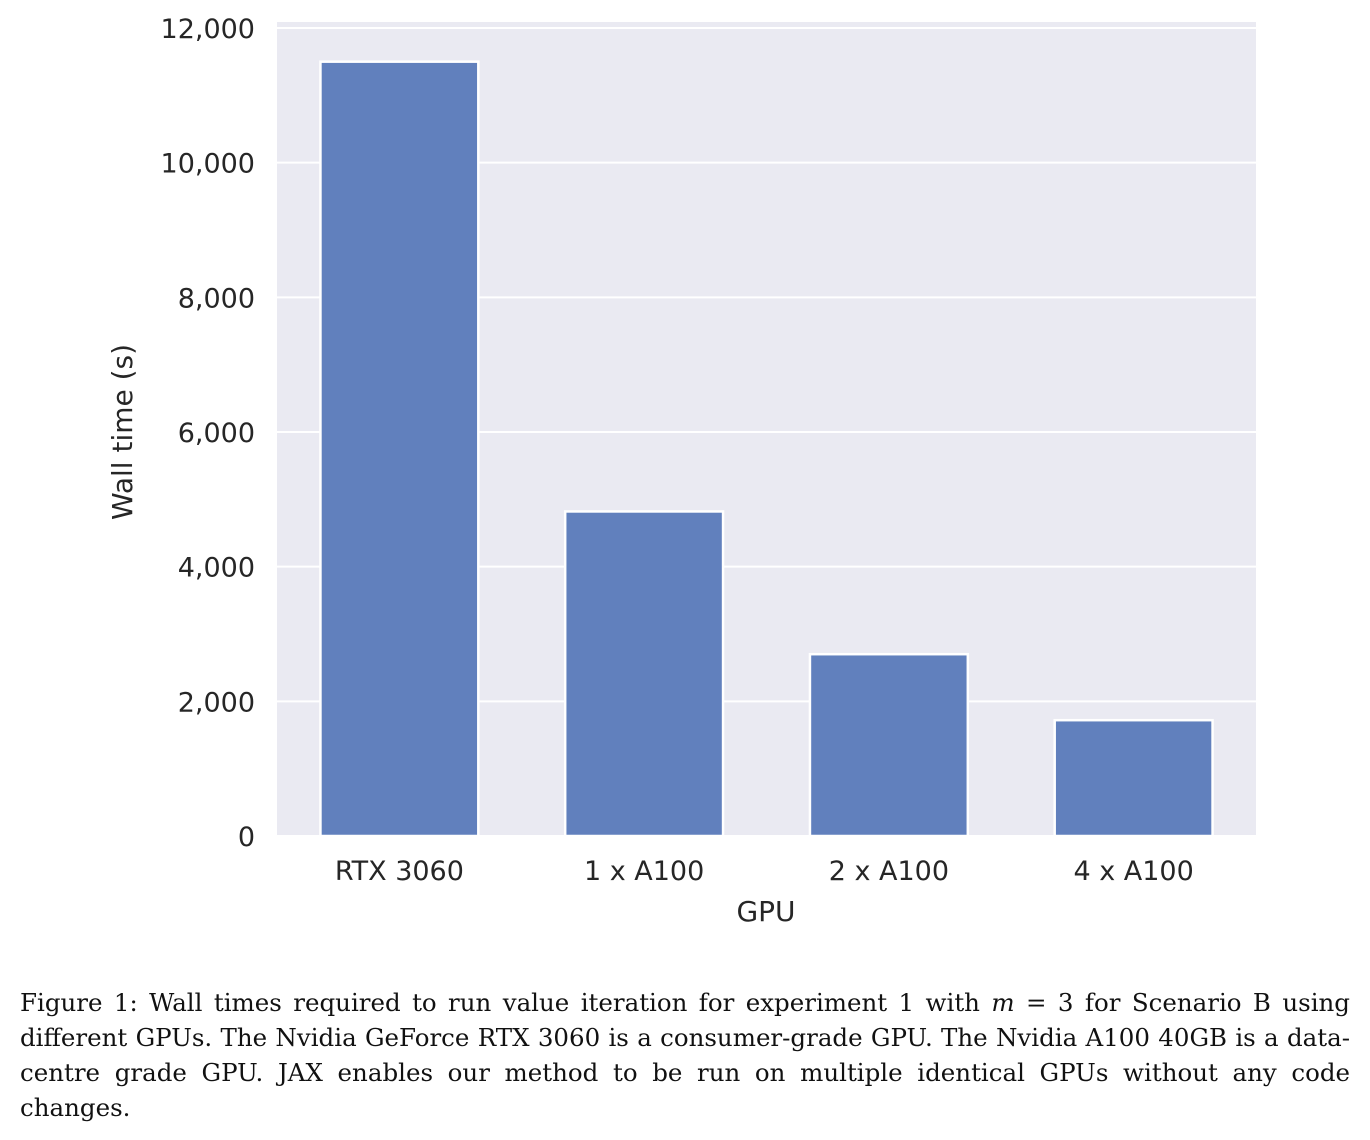 The height and width of the screenshot is (1140, 1370). What do you see at coordinates (216, 568) in the screenshot?
I see `y-tick-label: 4,000` at bounding box center [216, 568].